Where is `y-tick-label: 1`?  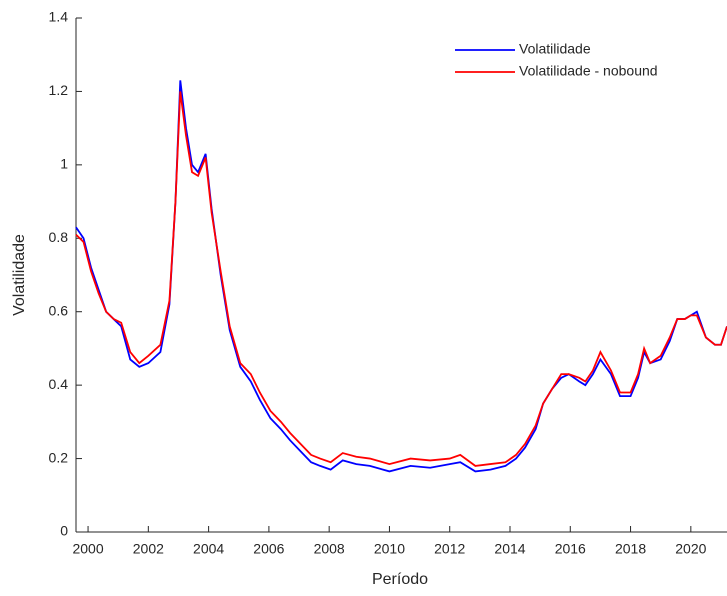
y-tick-label: 1 is located at coordinates (64, 164).